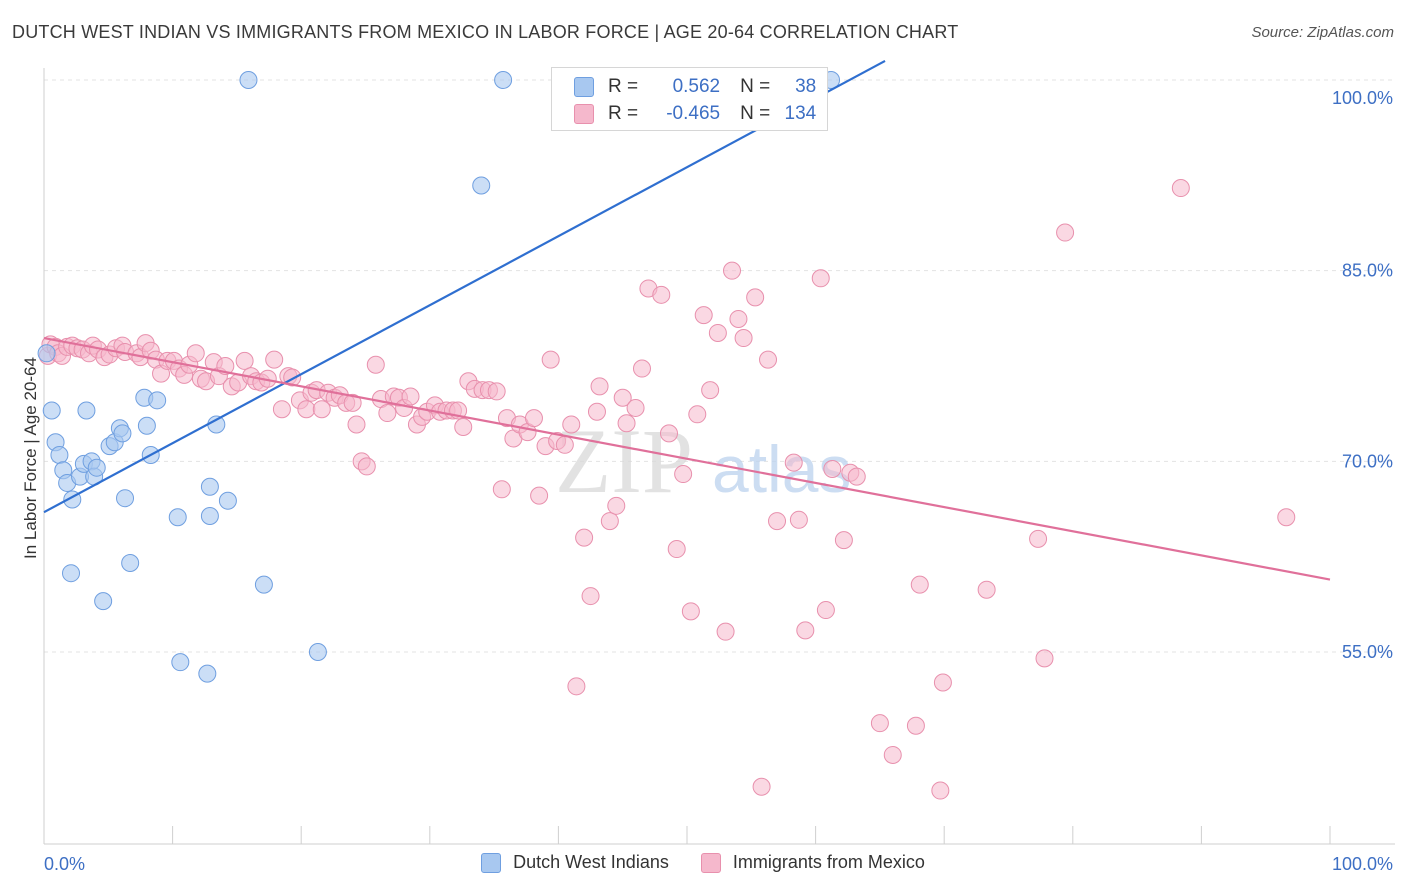 This screenshot has height=892, width=1406. Describe the element at coordinates (828, 862) in the screenshot. I see `legend-label: Immigrants from Mexico` at that location.